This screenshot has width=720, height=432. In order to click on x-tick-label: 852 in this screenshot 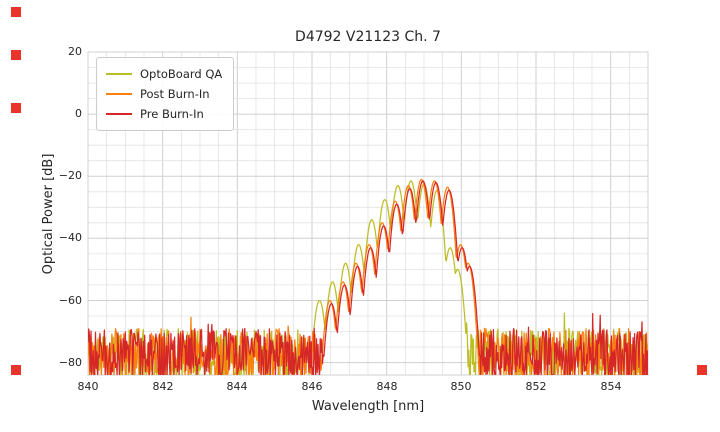, I will do `click(536, 386)`.